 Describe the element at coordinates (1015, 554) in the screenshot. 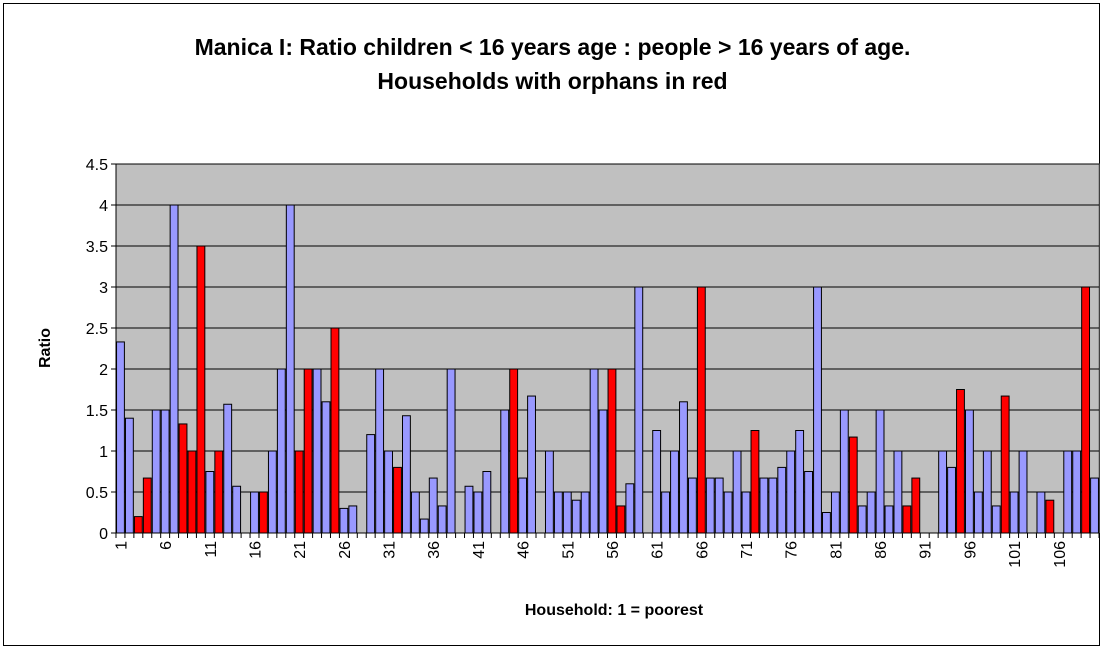

I see `x-tick-label: 101` at that location.